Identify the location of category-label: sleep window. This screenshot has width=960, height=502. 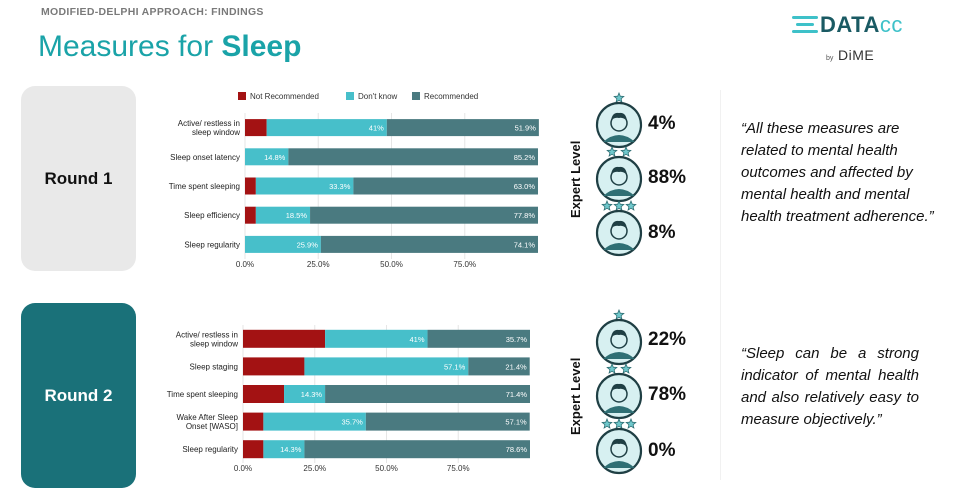
(214, 343).